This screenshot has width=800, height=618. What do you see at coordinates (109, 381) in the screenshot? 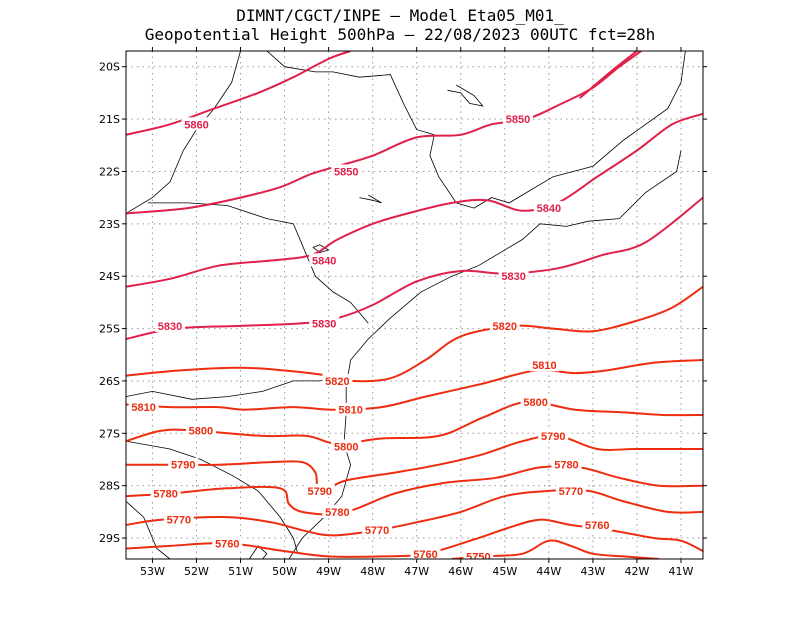
I see `lat-tick-label: 26S` at bounding box center [109, 381].